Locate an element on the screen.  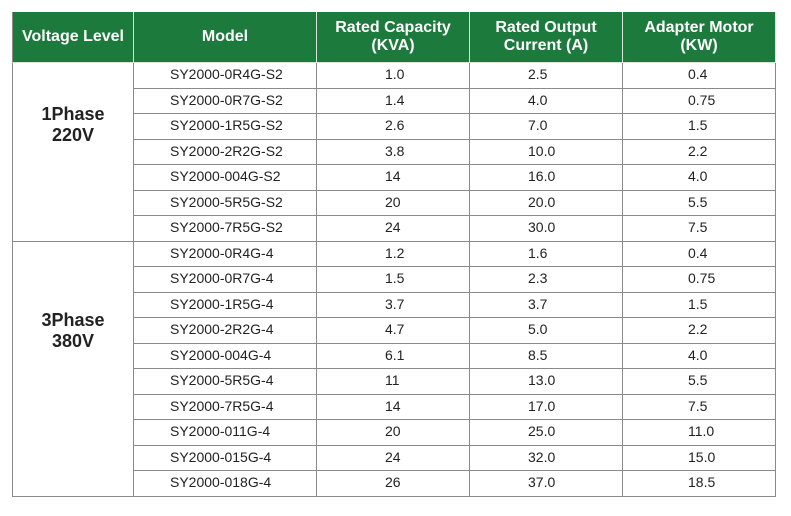
model-text: SY2000-011G-4 is located at coordinates (220, 431).